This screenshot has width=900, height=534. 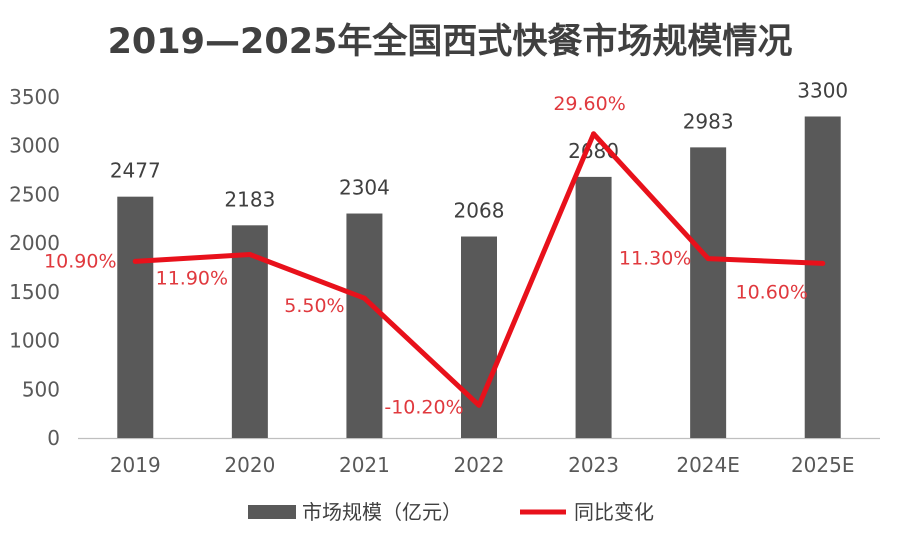 I want to click on y-tick-label-3000: 3000, so click(x=34, y=146).